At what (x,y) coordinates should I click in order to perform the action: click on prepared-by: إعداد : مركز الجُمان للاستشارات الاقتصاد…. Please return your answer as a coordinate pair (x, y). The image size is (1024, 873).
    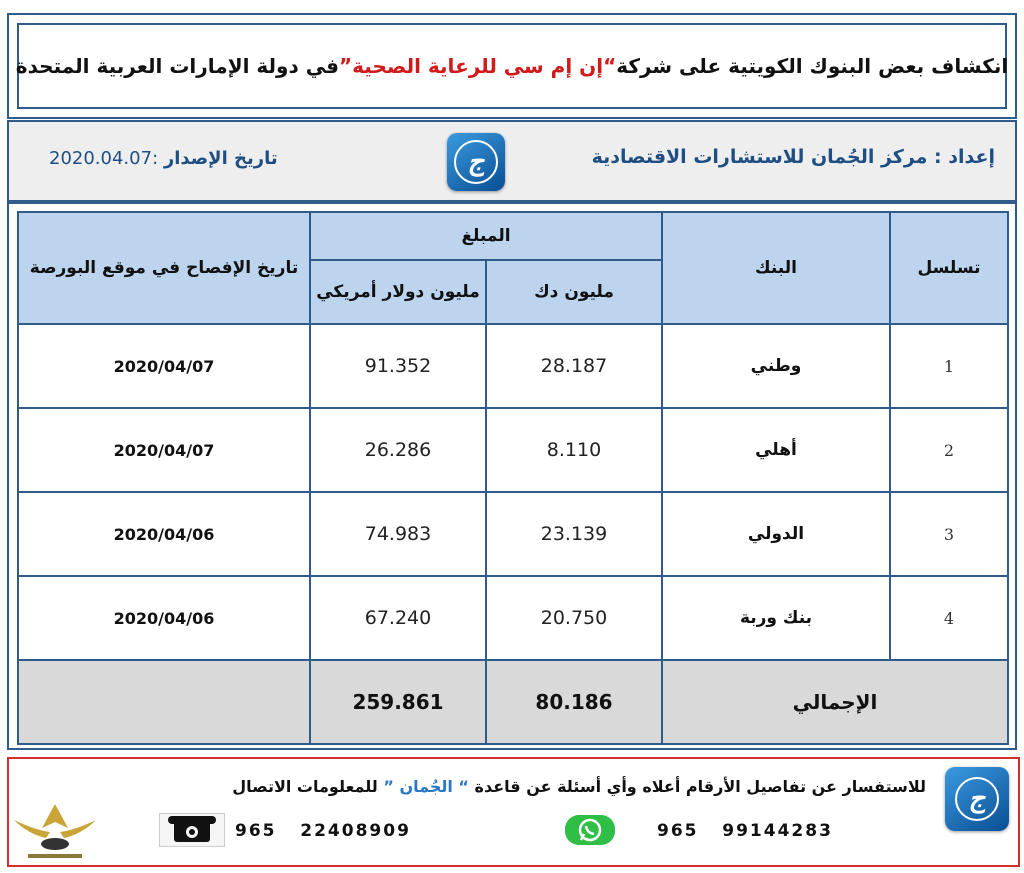
    Looking at the image, I should click on (793, 157).